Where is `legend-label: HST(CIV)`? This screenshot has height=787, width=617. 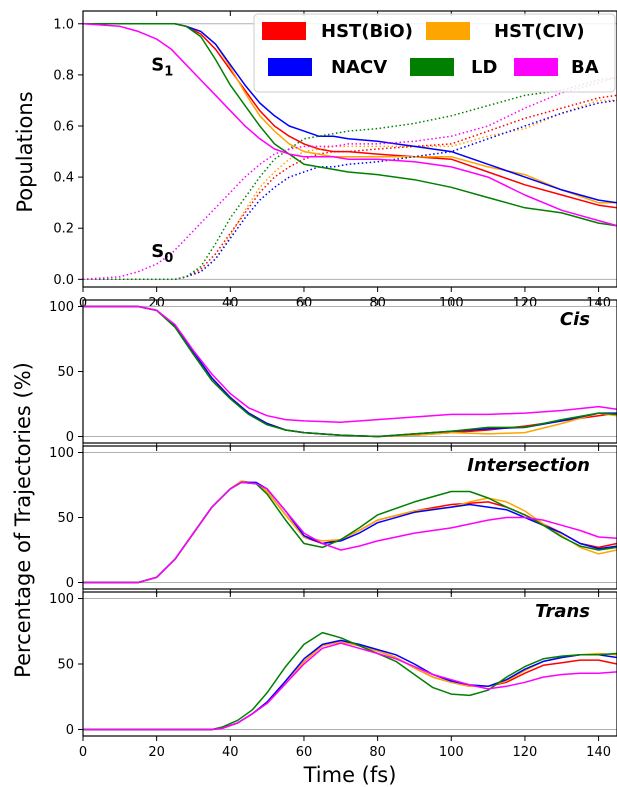 legend-label: HST(CIV) is located at coordinates (539, 31).